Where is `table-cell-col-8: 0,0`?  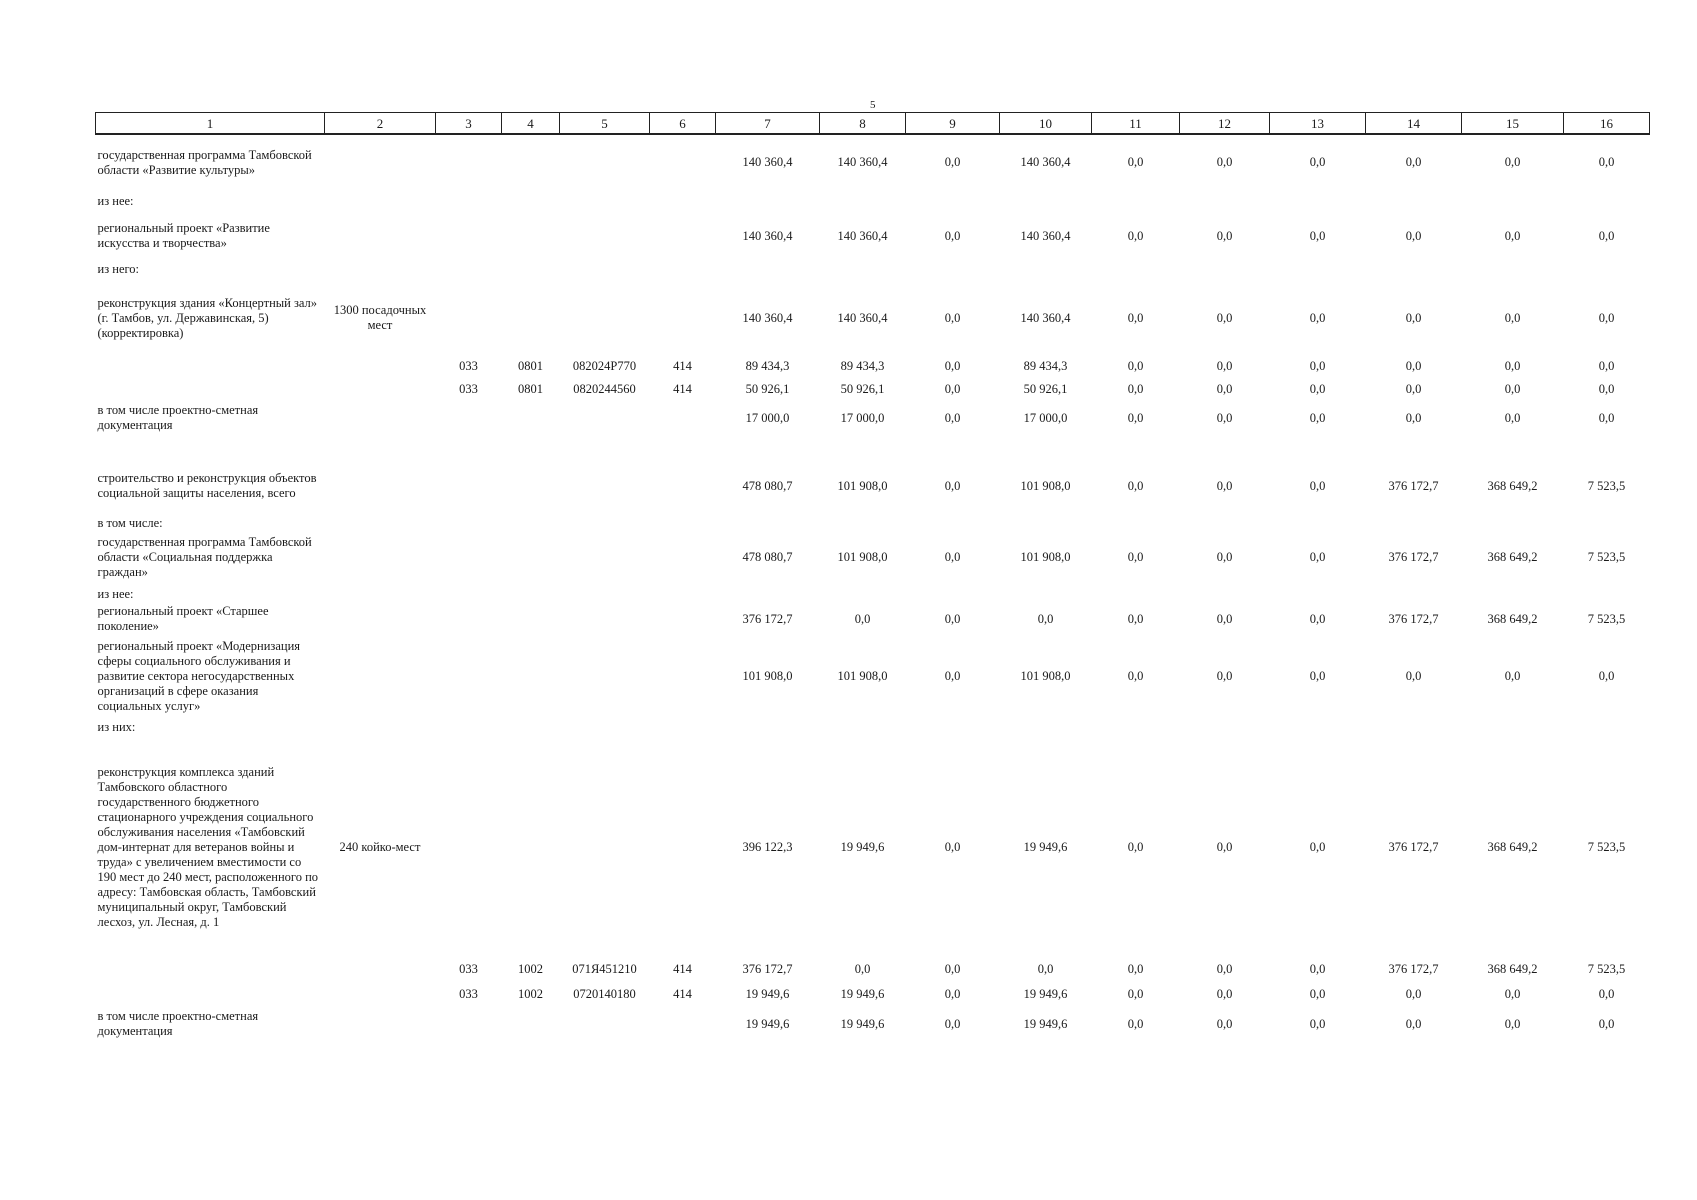
table-cell-col-8: 0,0 is located at coordinates (862, 968).